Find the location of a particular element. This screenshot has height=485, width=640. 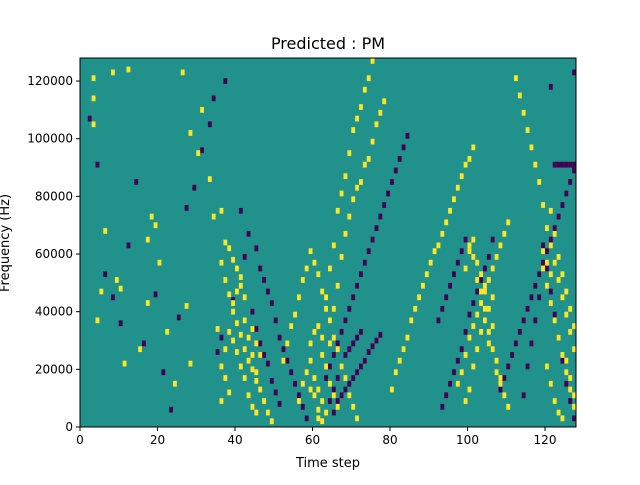

x-tick-label-1: 20 is located at coordinates (157, 440).